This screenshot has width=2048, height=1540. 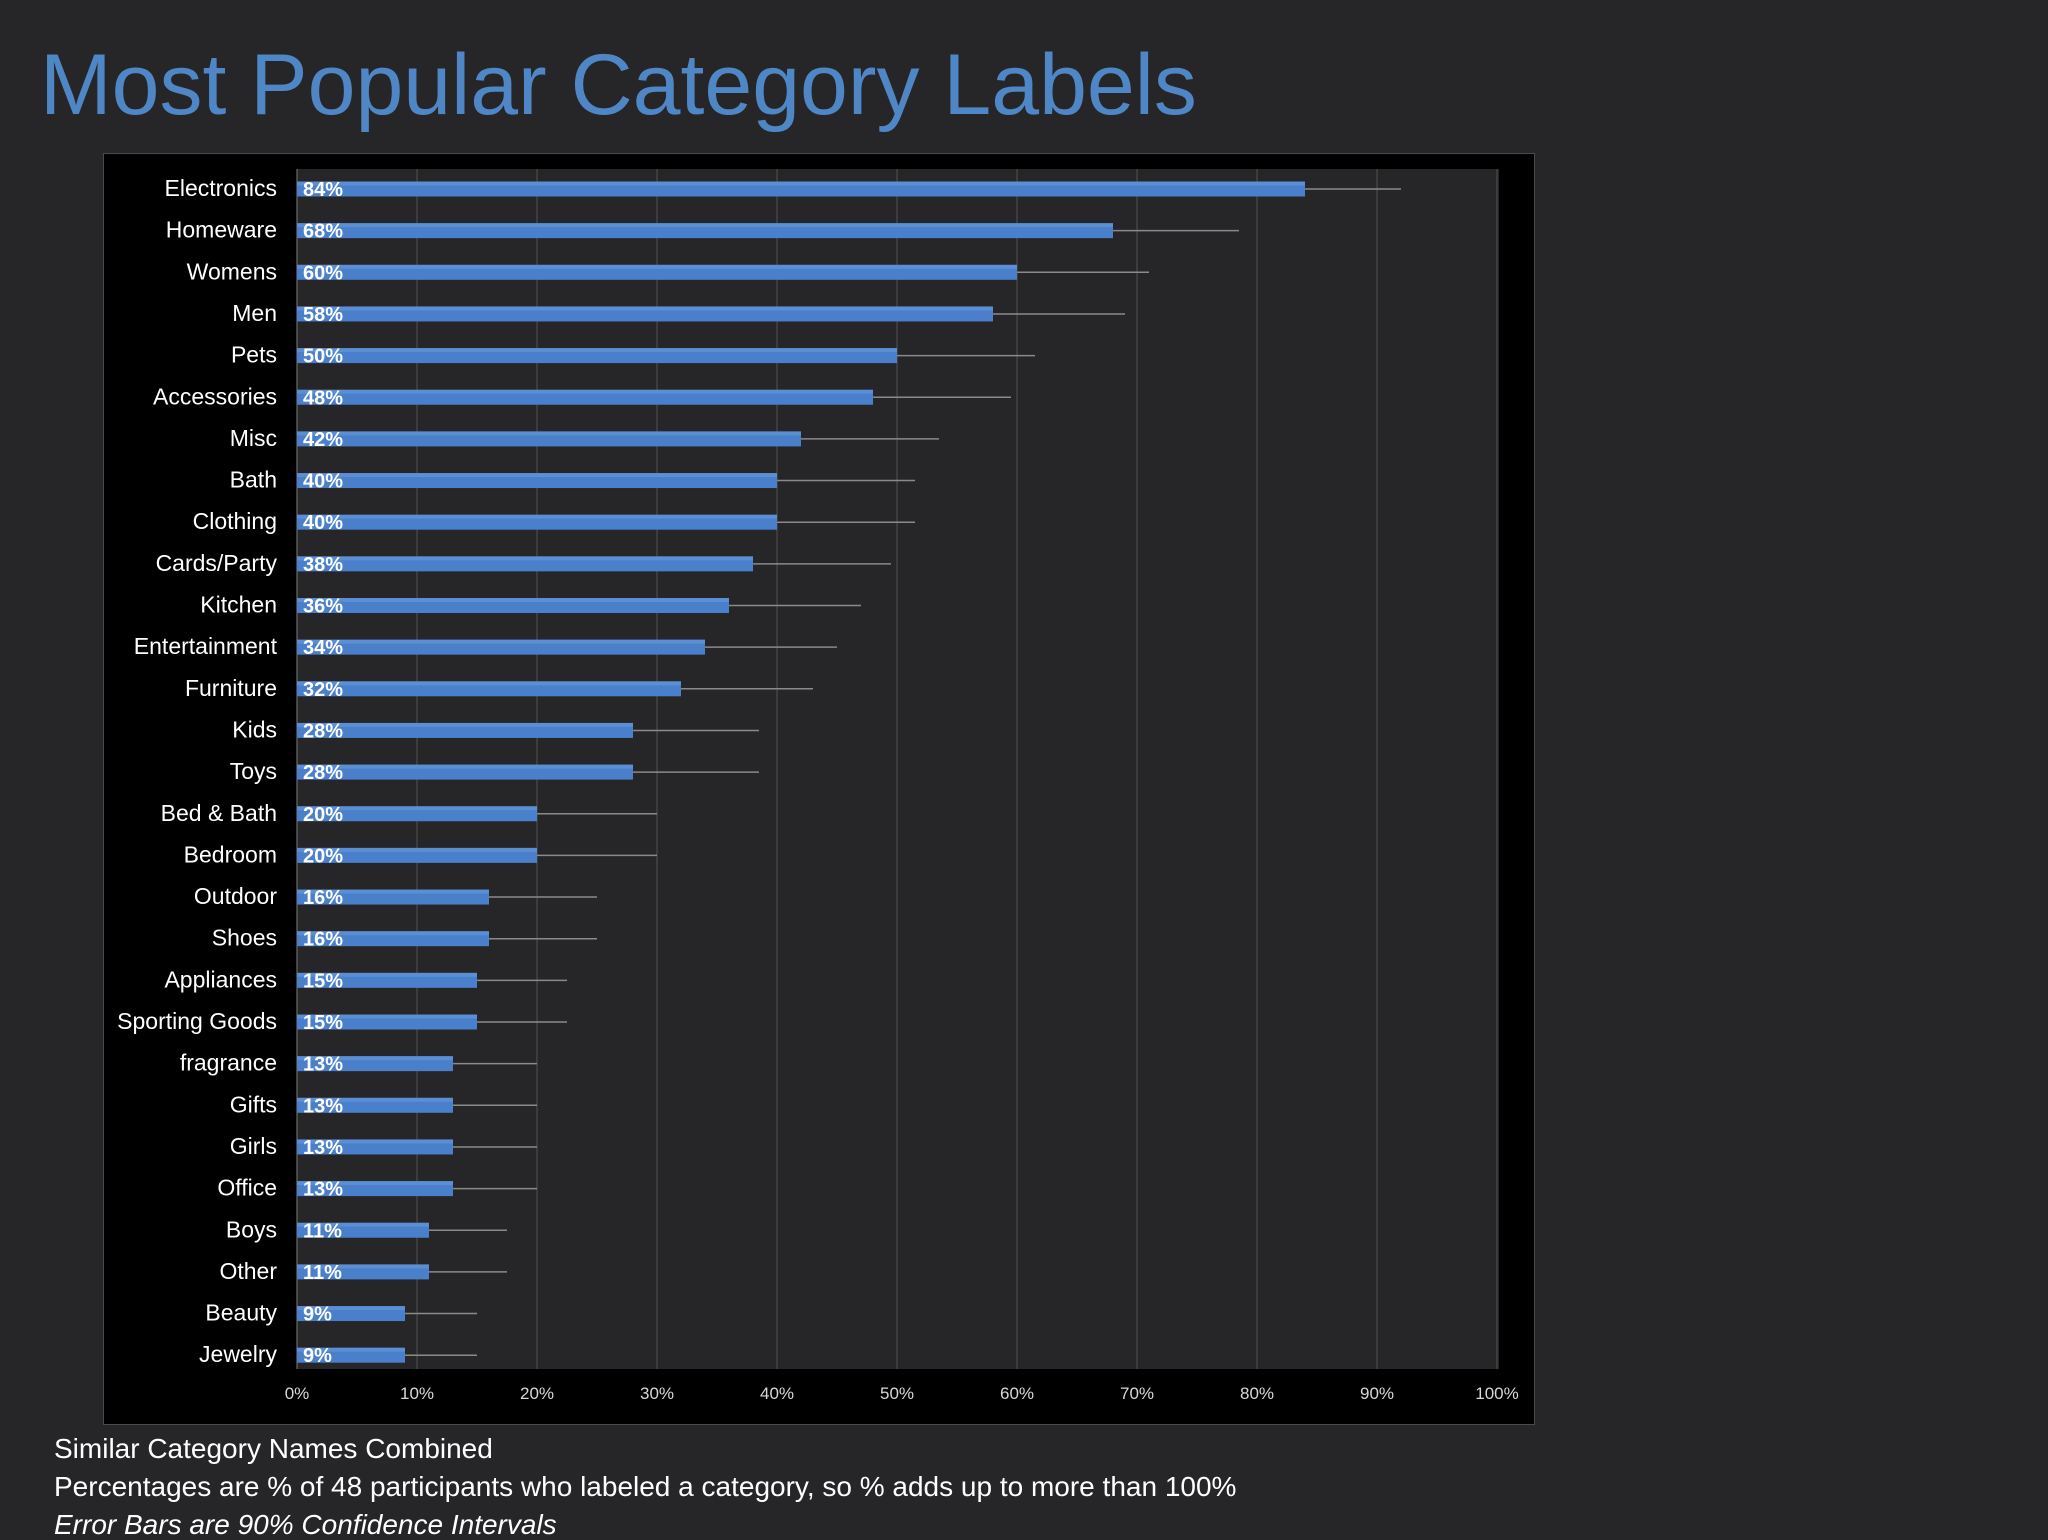 What do you see at coordinates (323, 315) in the screenshot?
I see `data-label: 58%` at bounding box center [323, 315].